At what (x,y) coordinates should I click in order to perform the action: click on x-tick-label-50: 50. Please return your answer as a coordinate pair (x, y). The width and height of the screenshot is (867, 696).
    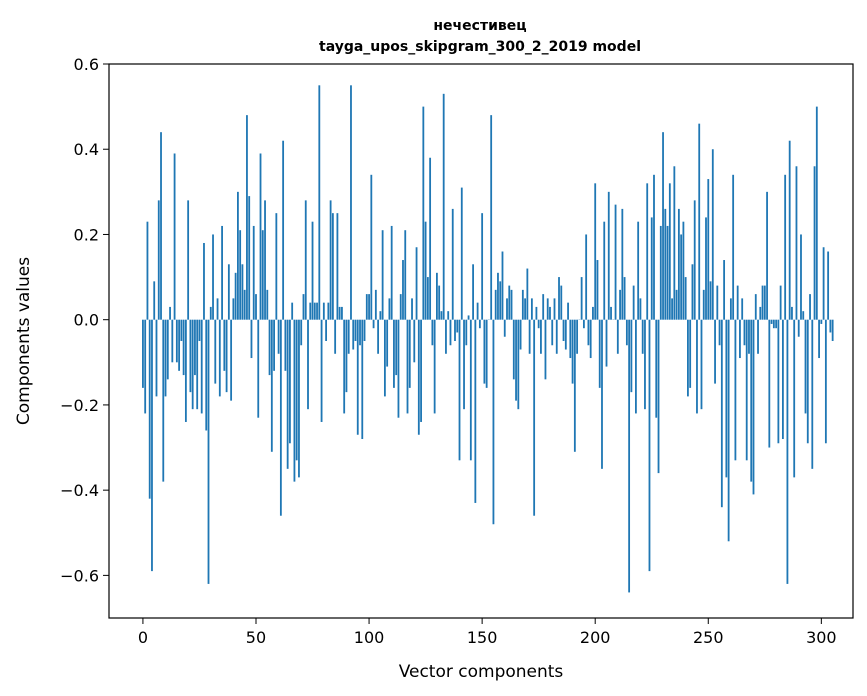
    Looking at the image, I should click on (256, 637).